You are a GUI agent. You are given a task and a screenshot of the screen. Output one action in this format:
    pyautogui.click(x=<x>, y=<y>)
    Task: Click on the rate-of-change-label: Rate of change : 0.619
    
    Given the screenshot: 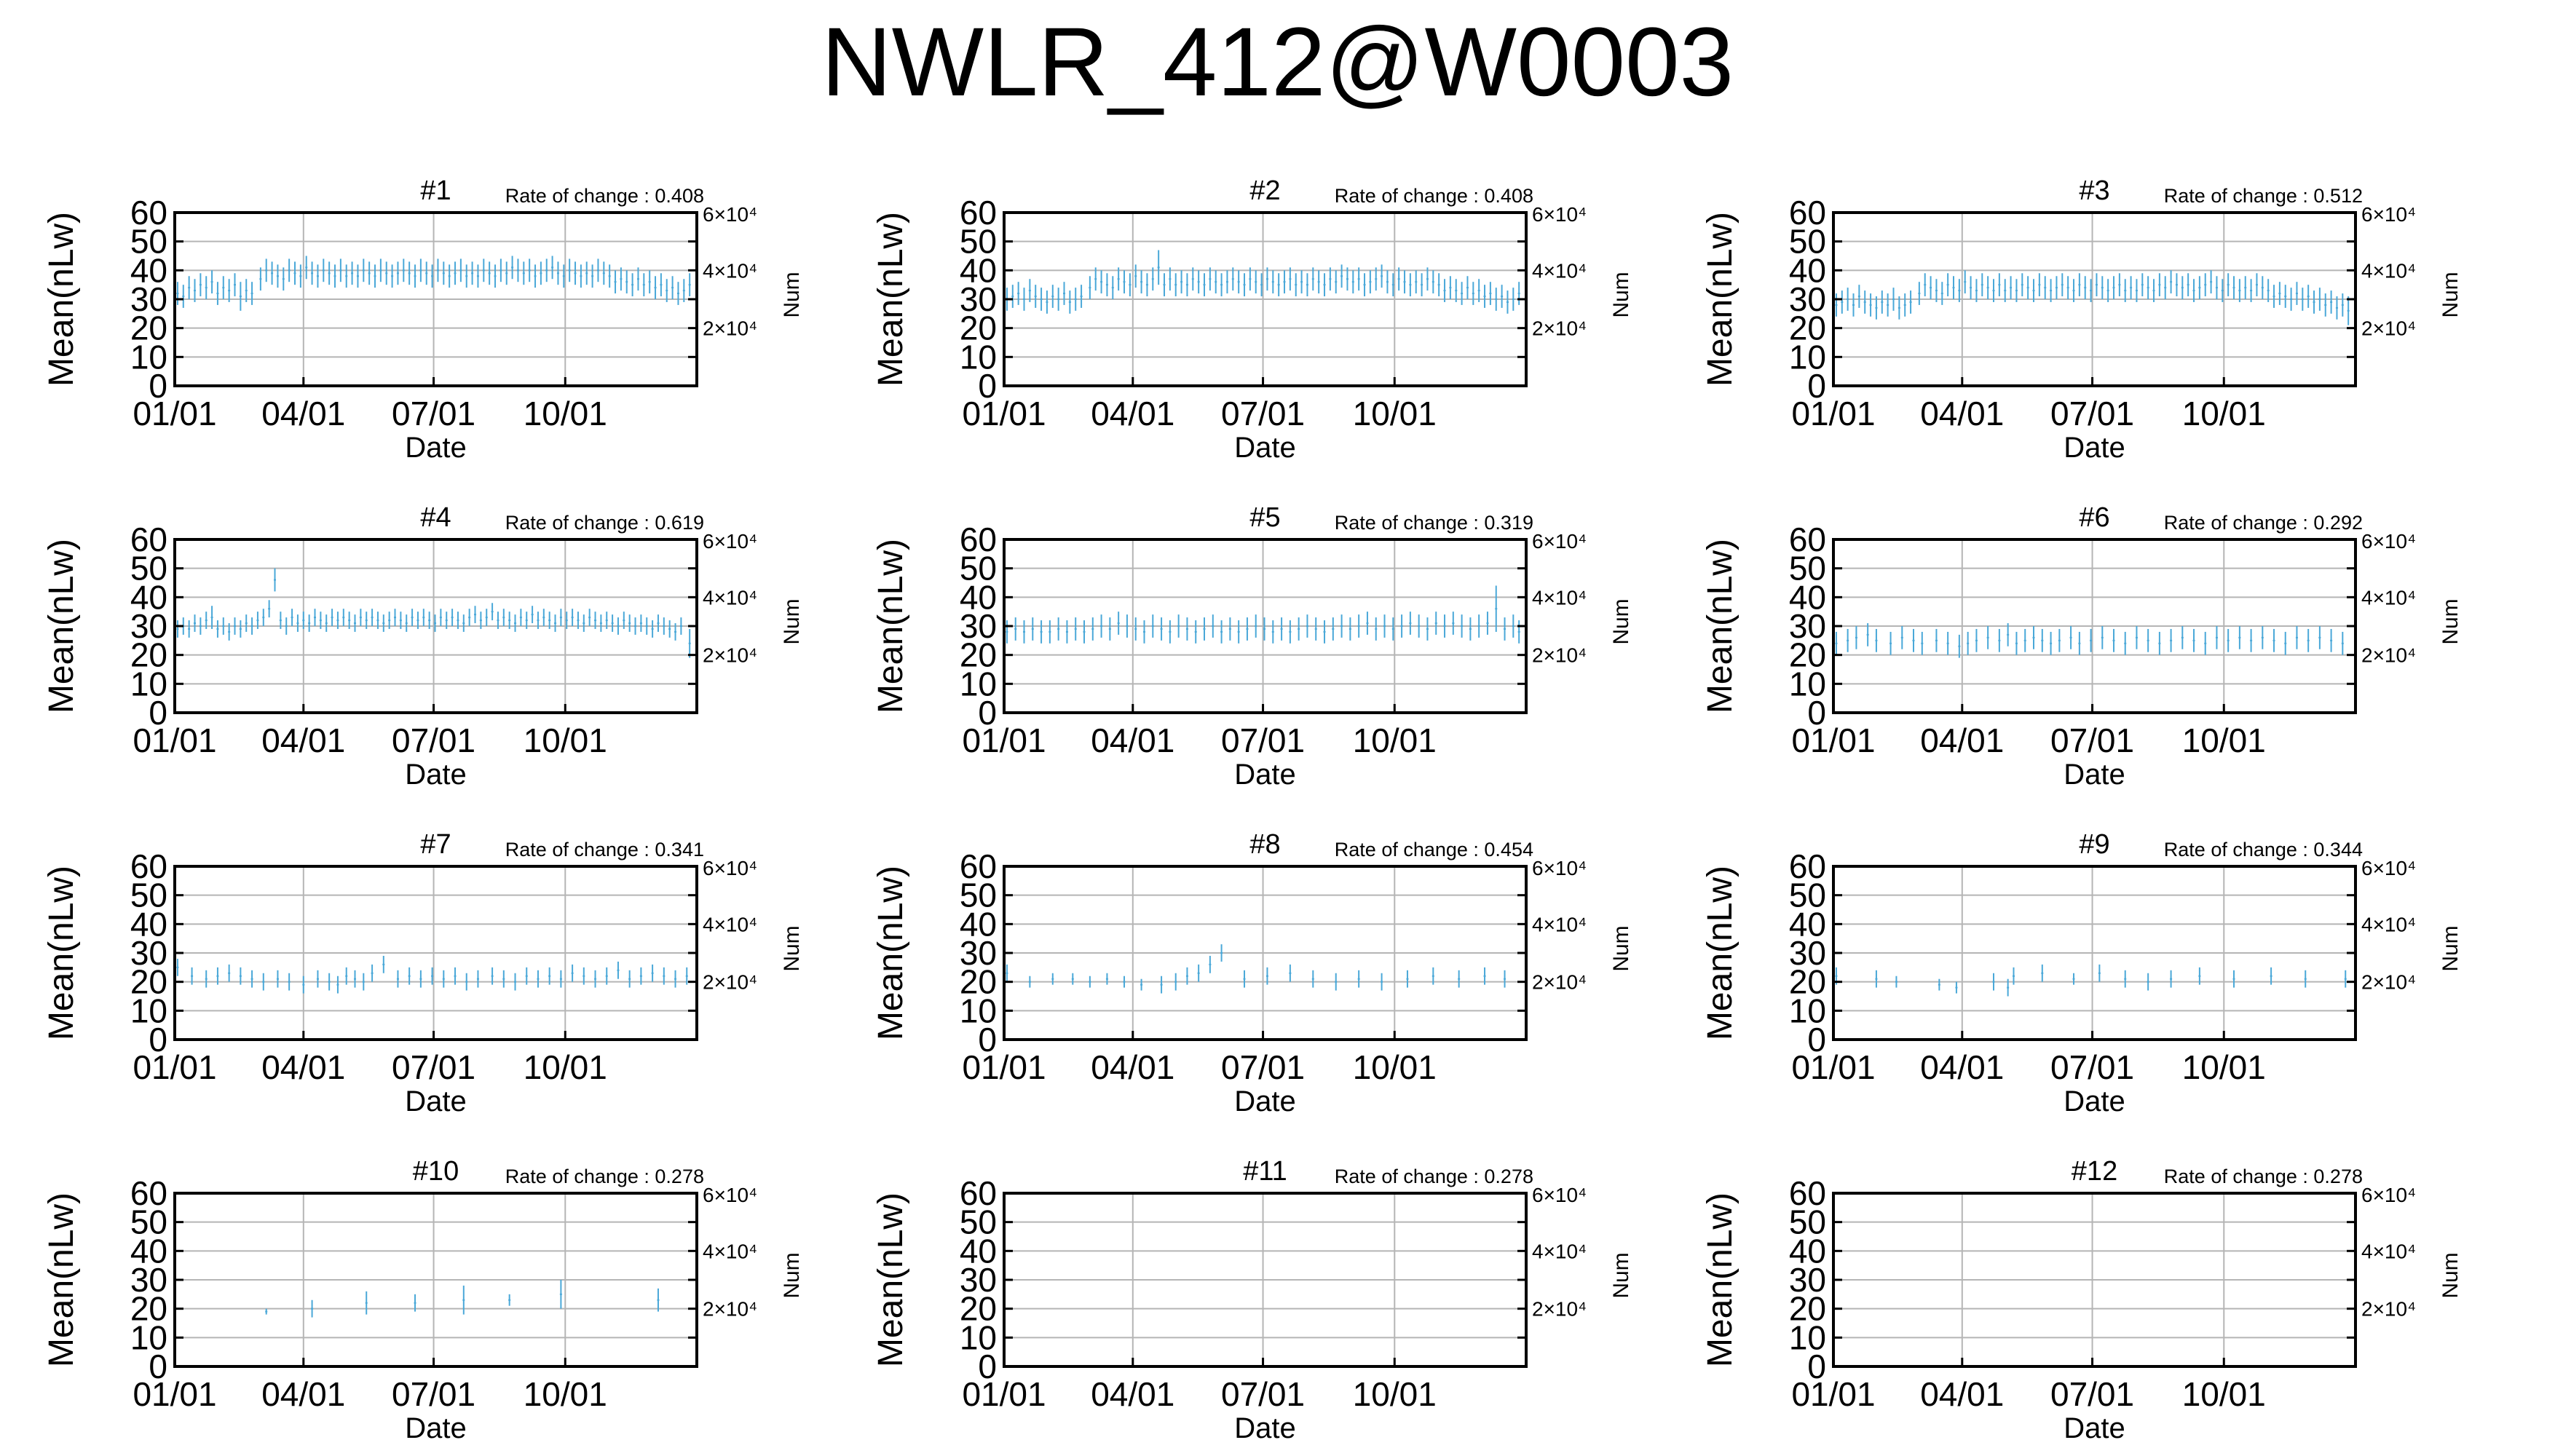 What is the action you would take?
    pyautogui.click(x=604, y=523)
    